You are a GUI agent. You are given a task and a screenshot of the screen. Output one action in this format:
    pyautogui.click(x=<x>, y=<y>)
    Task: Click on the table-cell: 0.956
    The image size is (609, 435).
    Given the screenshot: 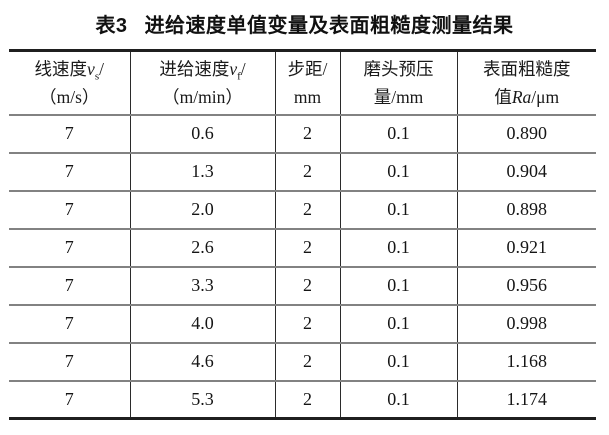 What is the action you would take?
    pyautogui.click(x=526, y=285)
    